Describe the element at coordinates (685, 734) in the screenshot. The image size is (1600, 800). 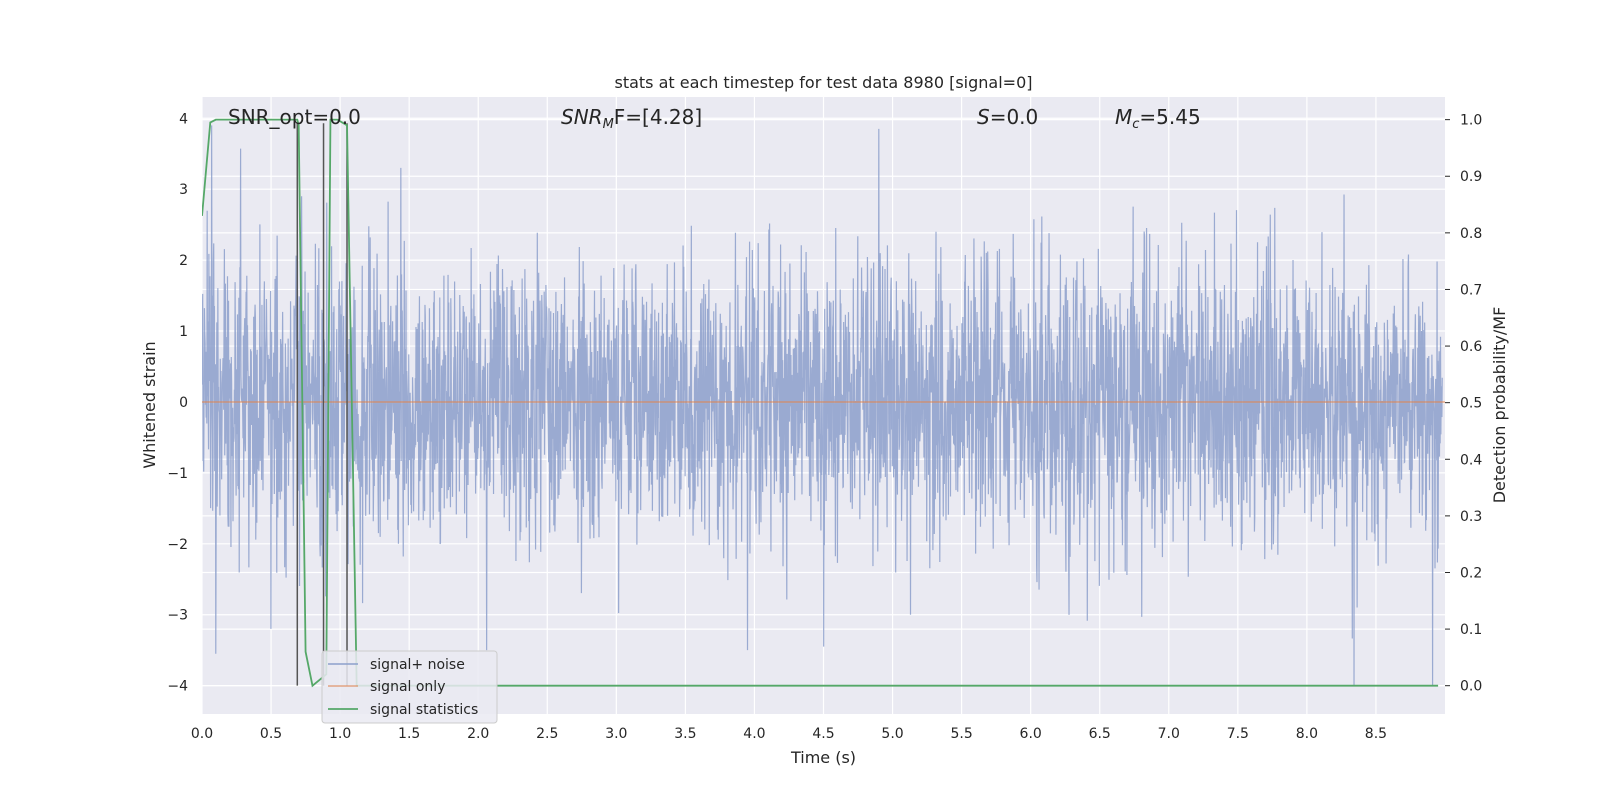
I see `x-tick-label: 3.5` at that location.